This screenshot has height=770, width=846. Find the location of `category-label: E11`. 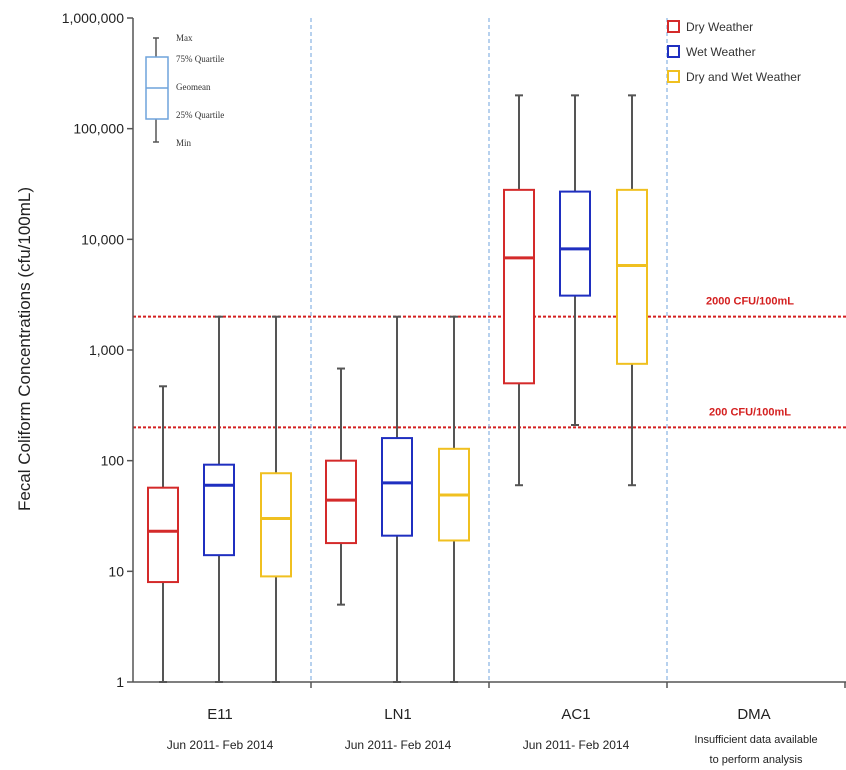

category-label: E11 is located at coordinates (220, 714).